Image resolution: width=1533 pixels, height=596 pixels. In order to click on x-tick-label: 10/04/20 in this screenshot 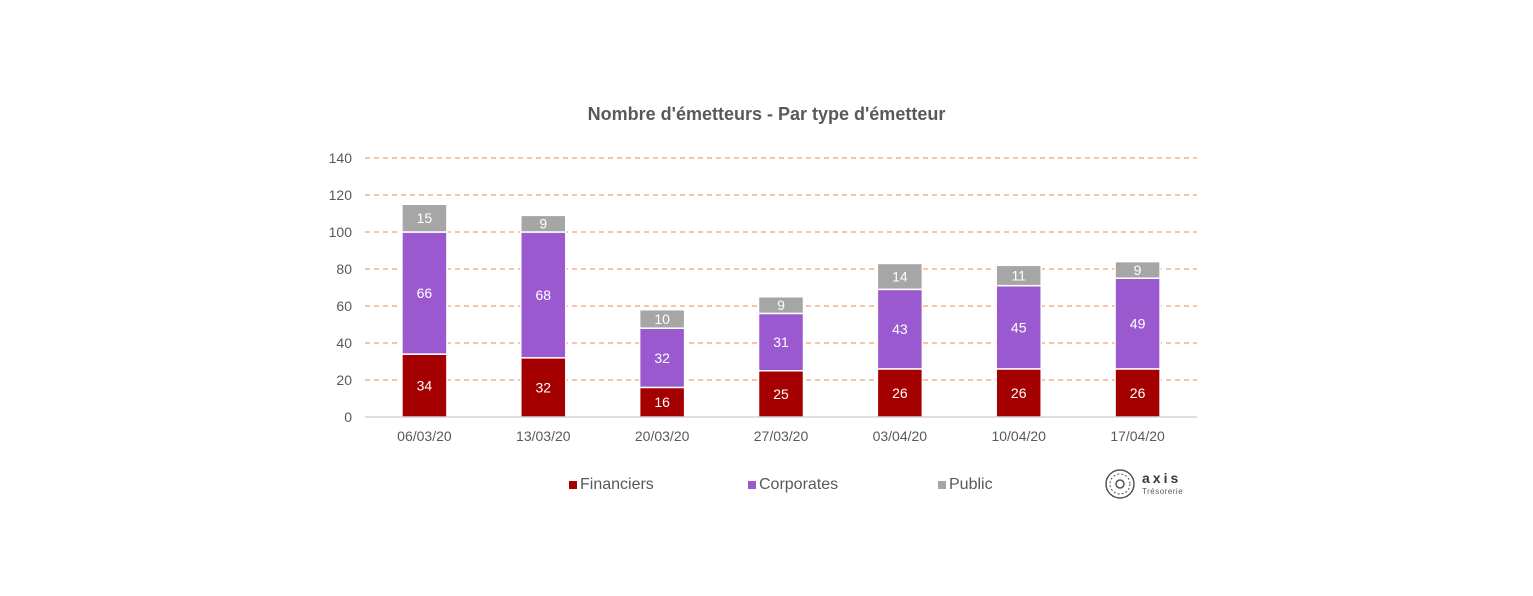, I will do `click(1018, 436)`.